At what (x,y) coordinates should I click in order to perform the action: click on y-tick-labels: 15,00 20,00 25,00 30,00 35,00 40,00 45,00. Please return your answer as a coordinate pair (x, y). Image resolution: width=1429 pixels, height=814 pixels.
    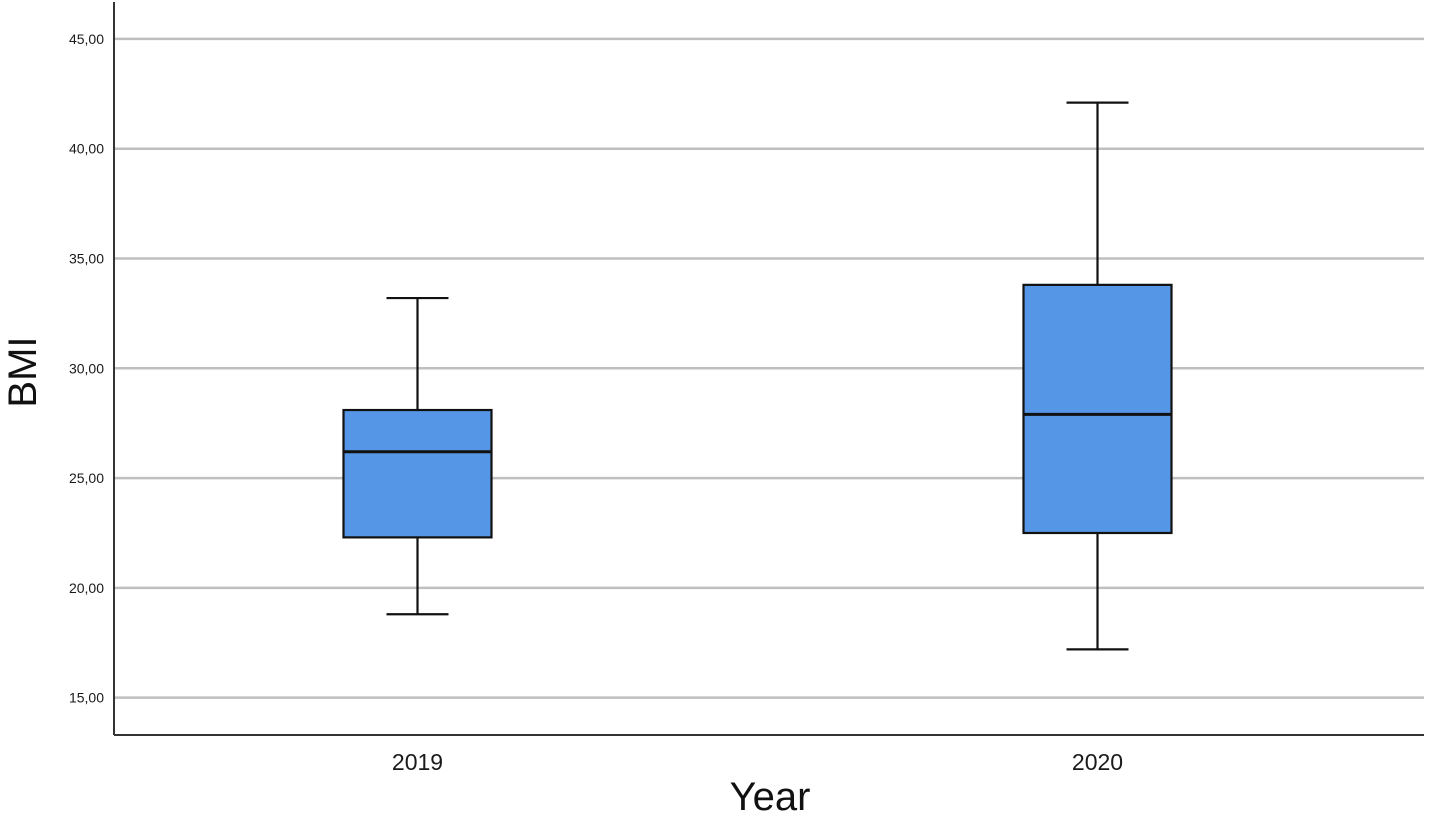
    Looking at the image, I should click on (86, 368).